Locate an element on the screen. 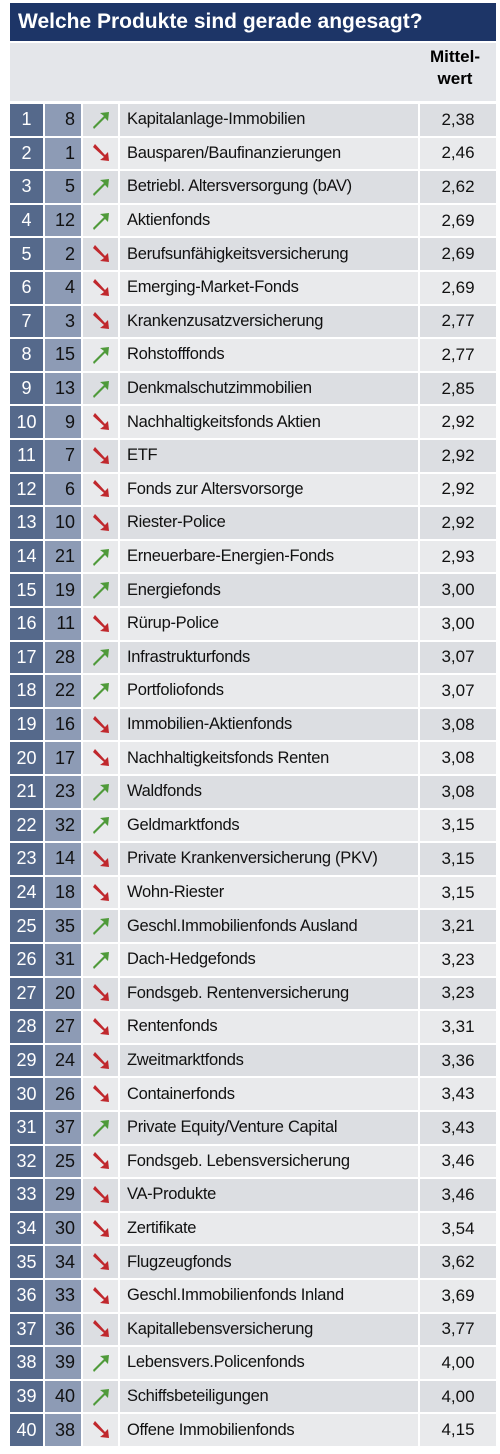 The width and height of the screenshot is (500, 1454). rank: 17 is located at coordinates (26, 657).